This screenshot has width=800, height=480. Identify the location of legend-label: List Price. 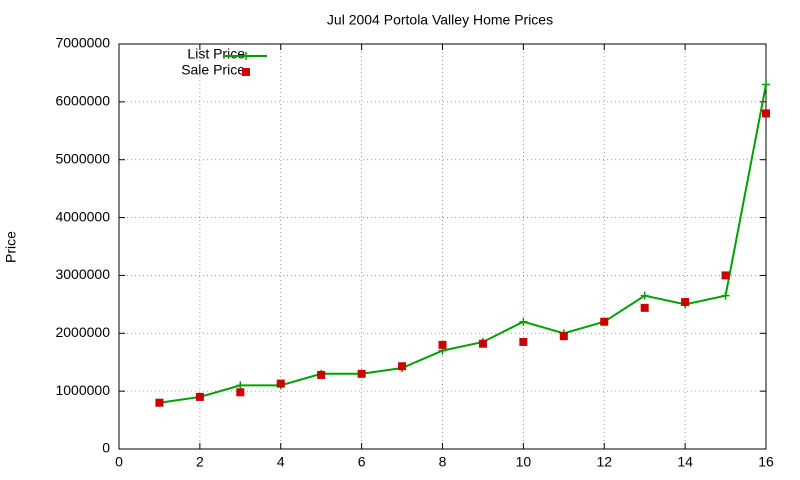
(216, 54).